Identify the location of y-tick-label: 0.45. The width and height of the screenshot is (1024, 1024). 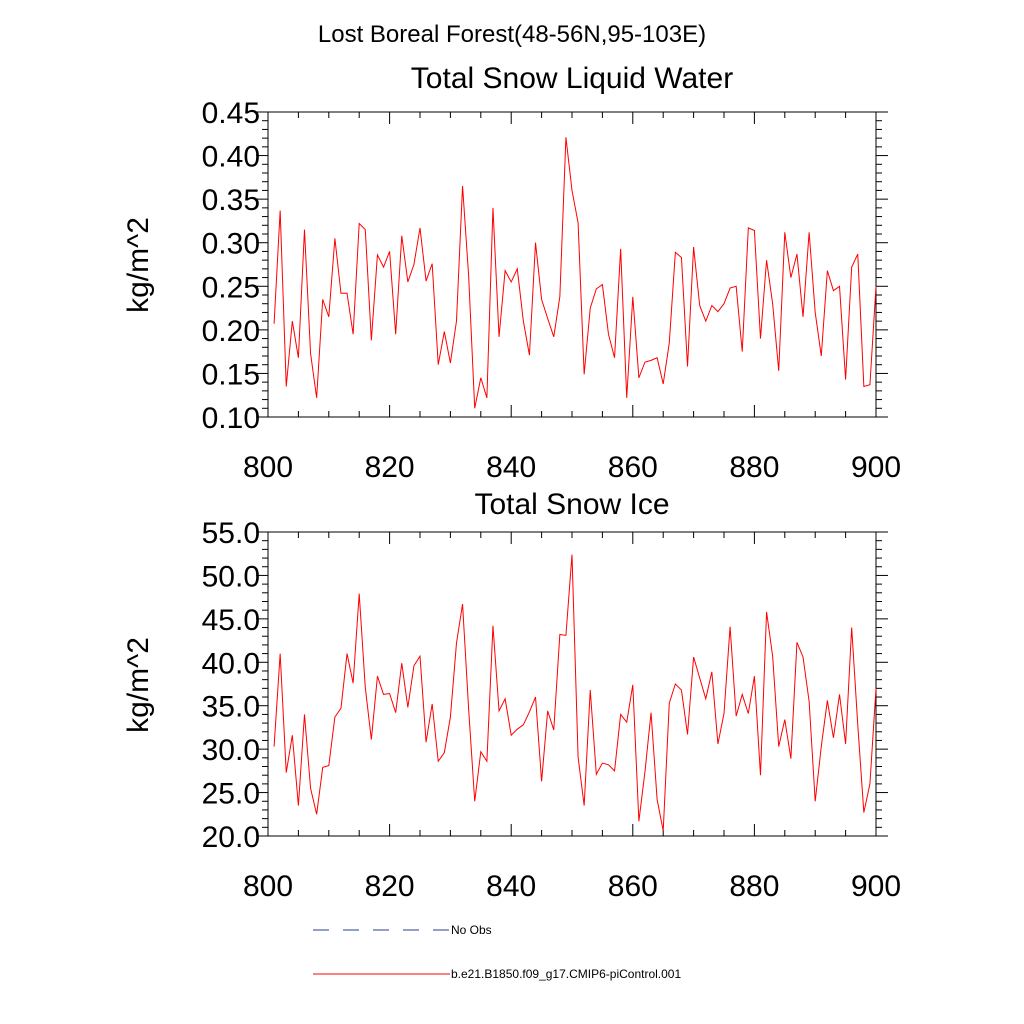
(231, 113).